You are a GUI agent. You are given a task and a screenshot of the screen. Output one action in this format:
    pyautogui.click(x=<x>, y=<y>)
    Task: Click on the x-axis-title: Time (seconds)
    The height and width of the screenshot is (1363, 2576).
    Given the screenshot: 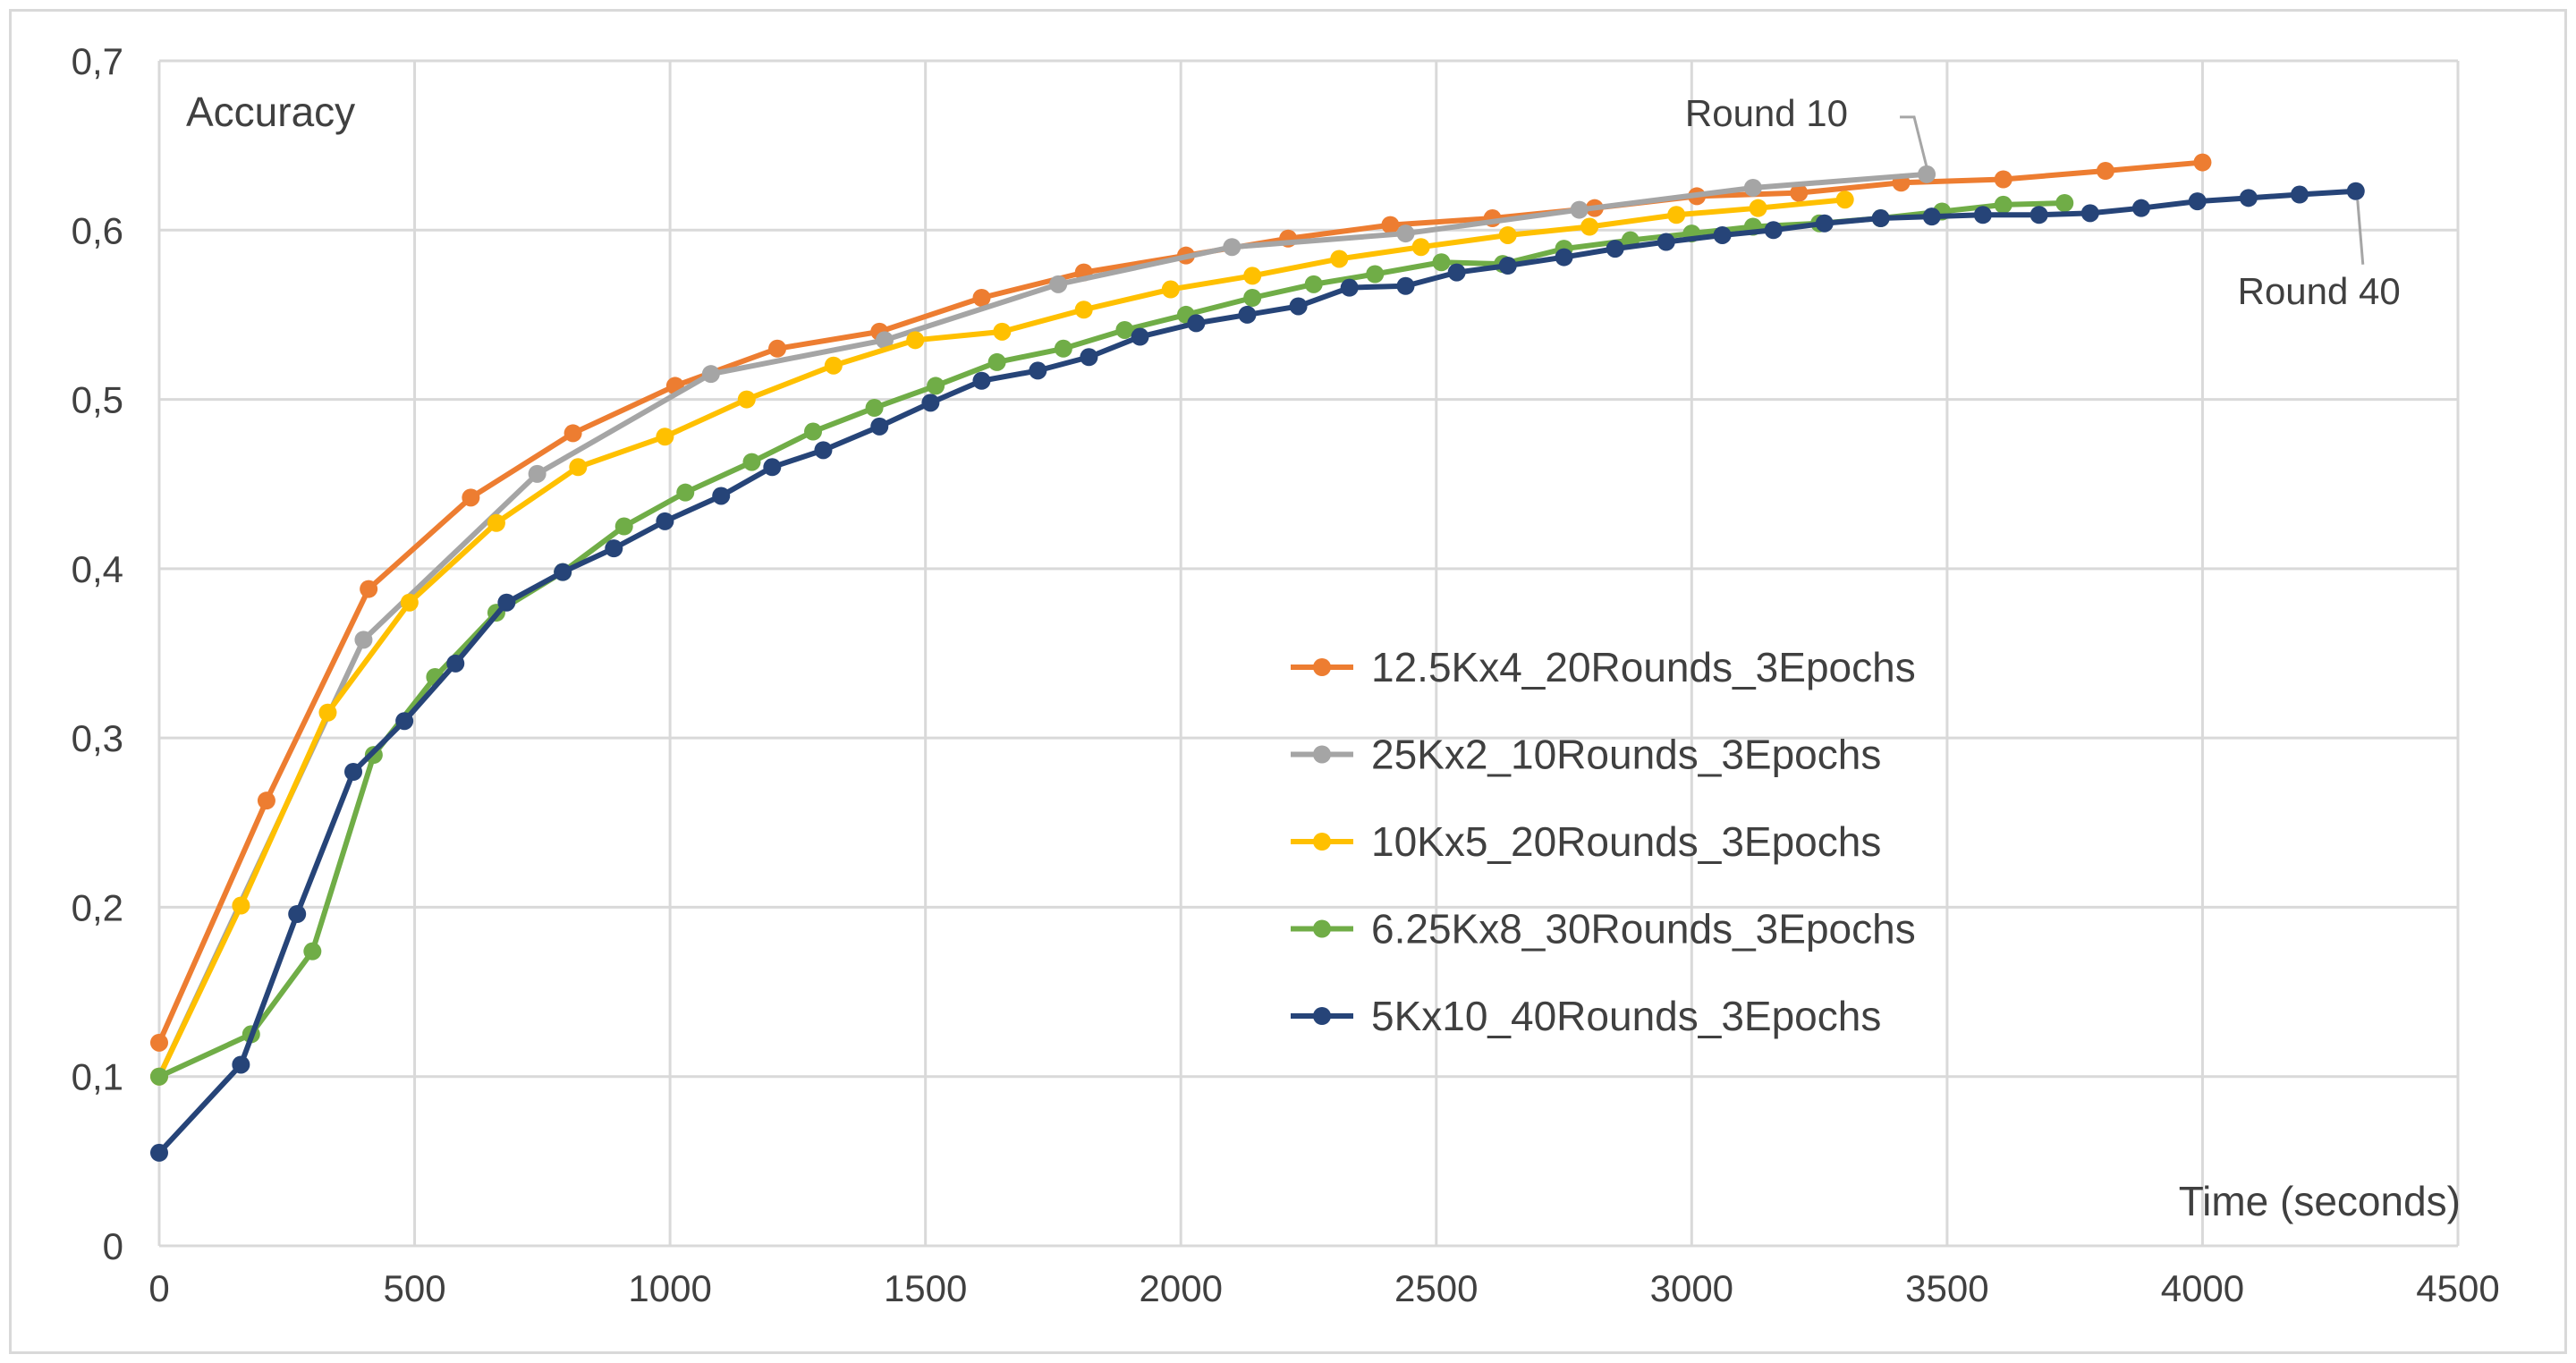 What is the action you would take?
    pyautogui.click(x=2320, y=1201)
    